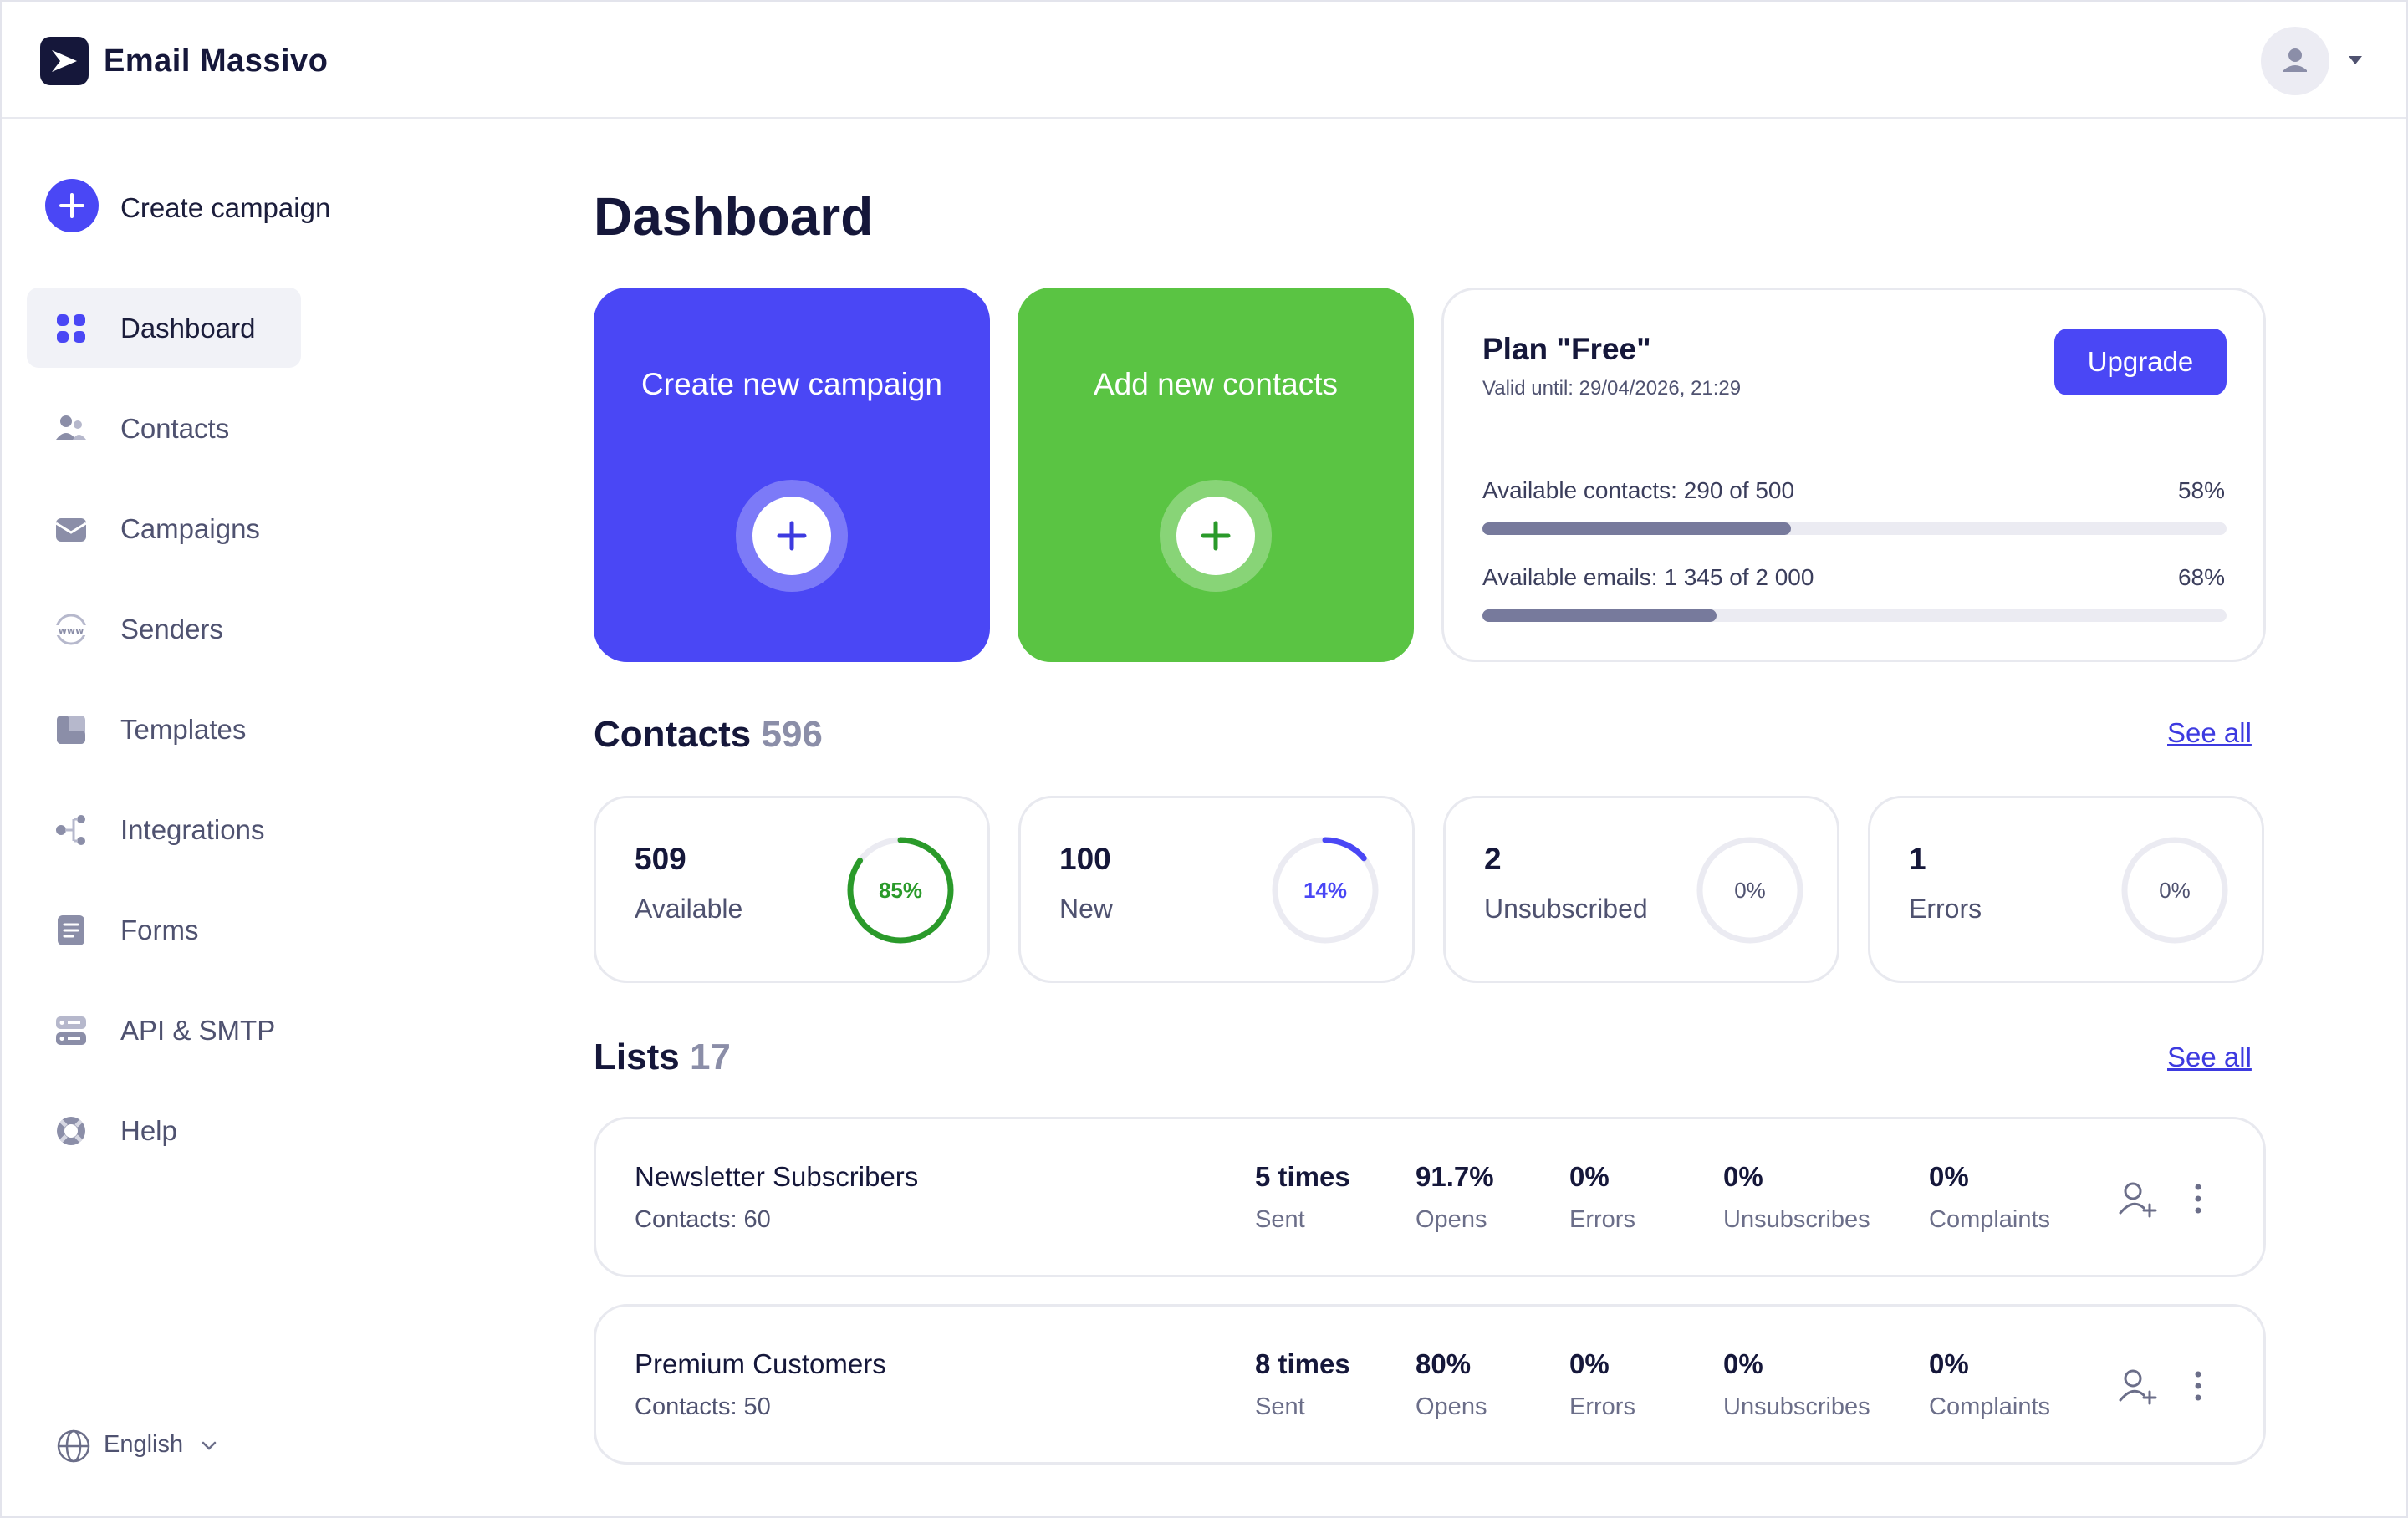 This screenshot has width=2408, height=1518. I want to click on app-logo-icon, so click(65, 61).